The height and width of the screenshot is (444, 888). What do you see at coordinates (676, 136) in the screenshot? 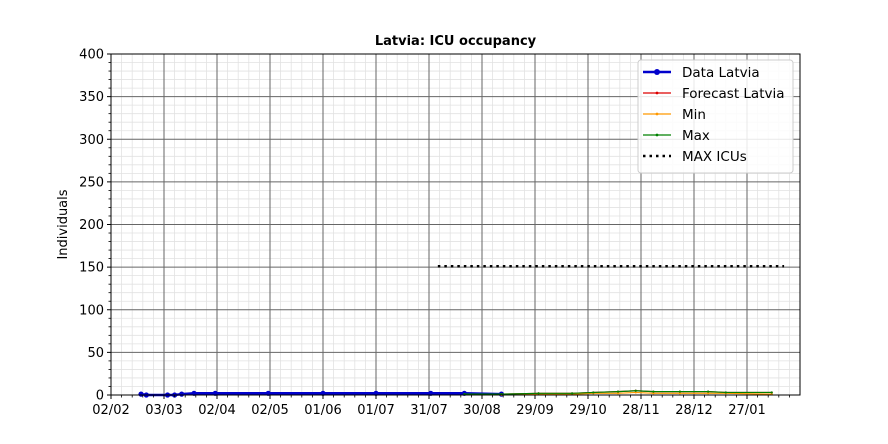
I see `legend-entry: Max` at bounding box center [676, 136].